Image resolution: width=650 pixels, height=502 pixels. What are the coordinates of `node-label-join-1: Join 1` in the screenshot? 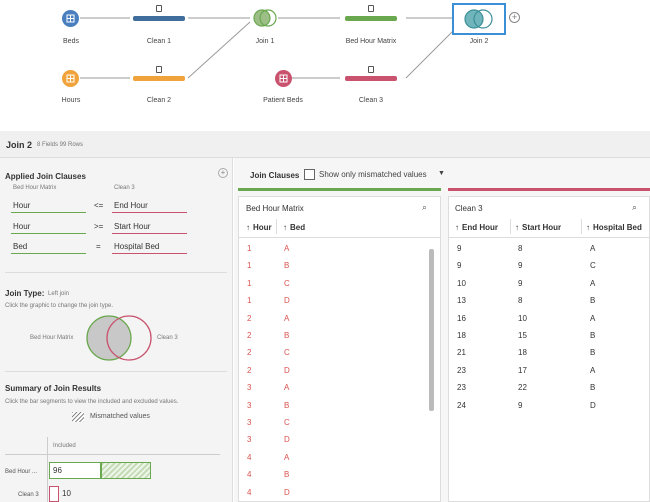 It's located at (265, 41).